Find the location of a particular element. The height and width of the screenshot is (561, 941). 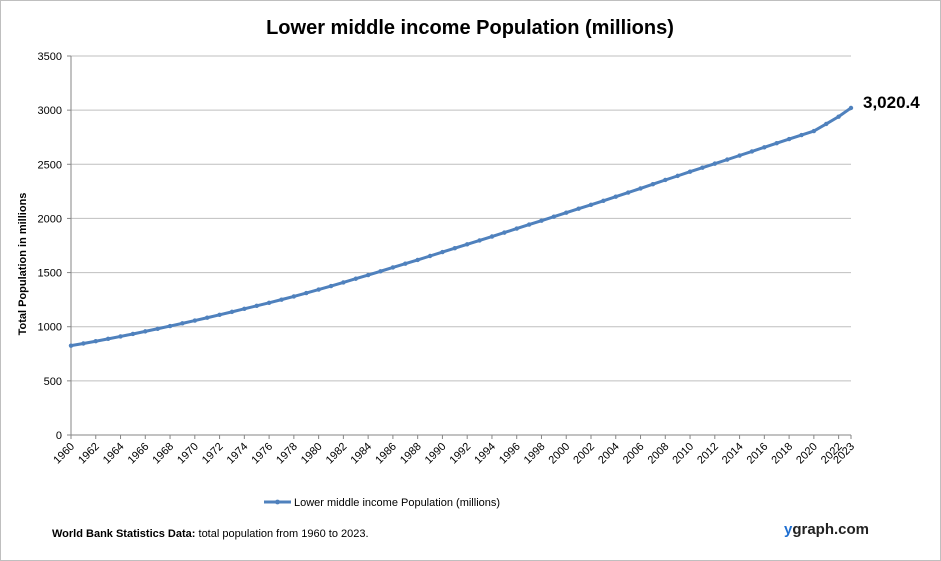

x-tick-label-2004: 2004 is located at coordinates (609, 454).